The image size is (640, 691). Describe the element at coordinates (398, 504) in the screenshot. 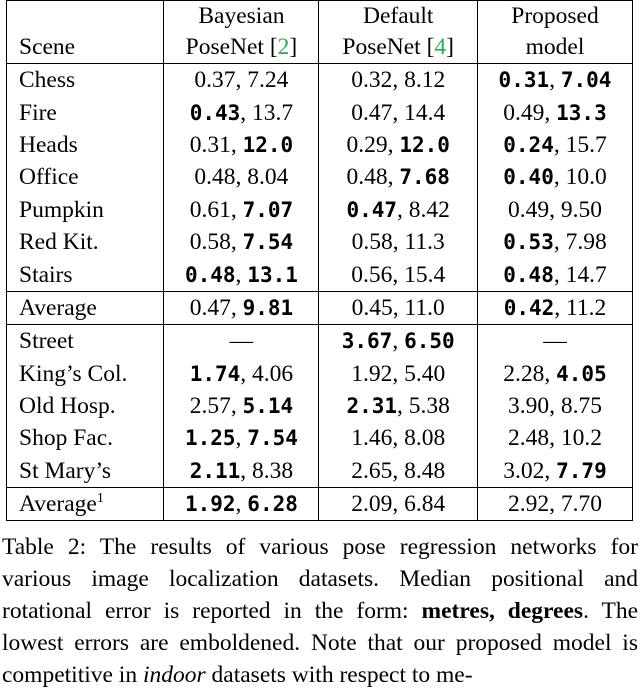

I see `result-cell: 2.09, 6.84` at that location.